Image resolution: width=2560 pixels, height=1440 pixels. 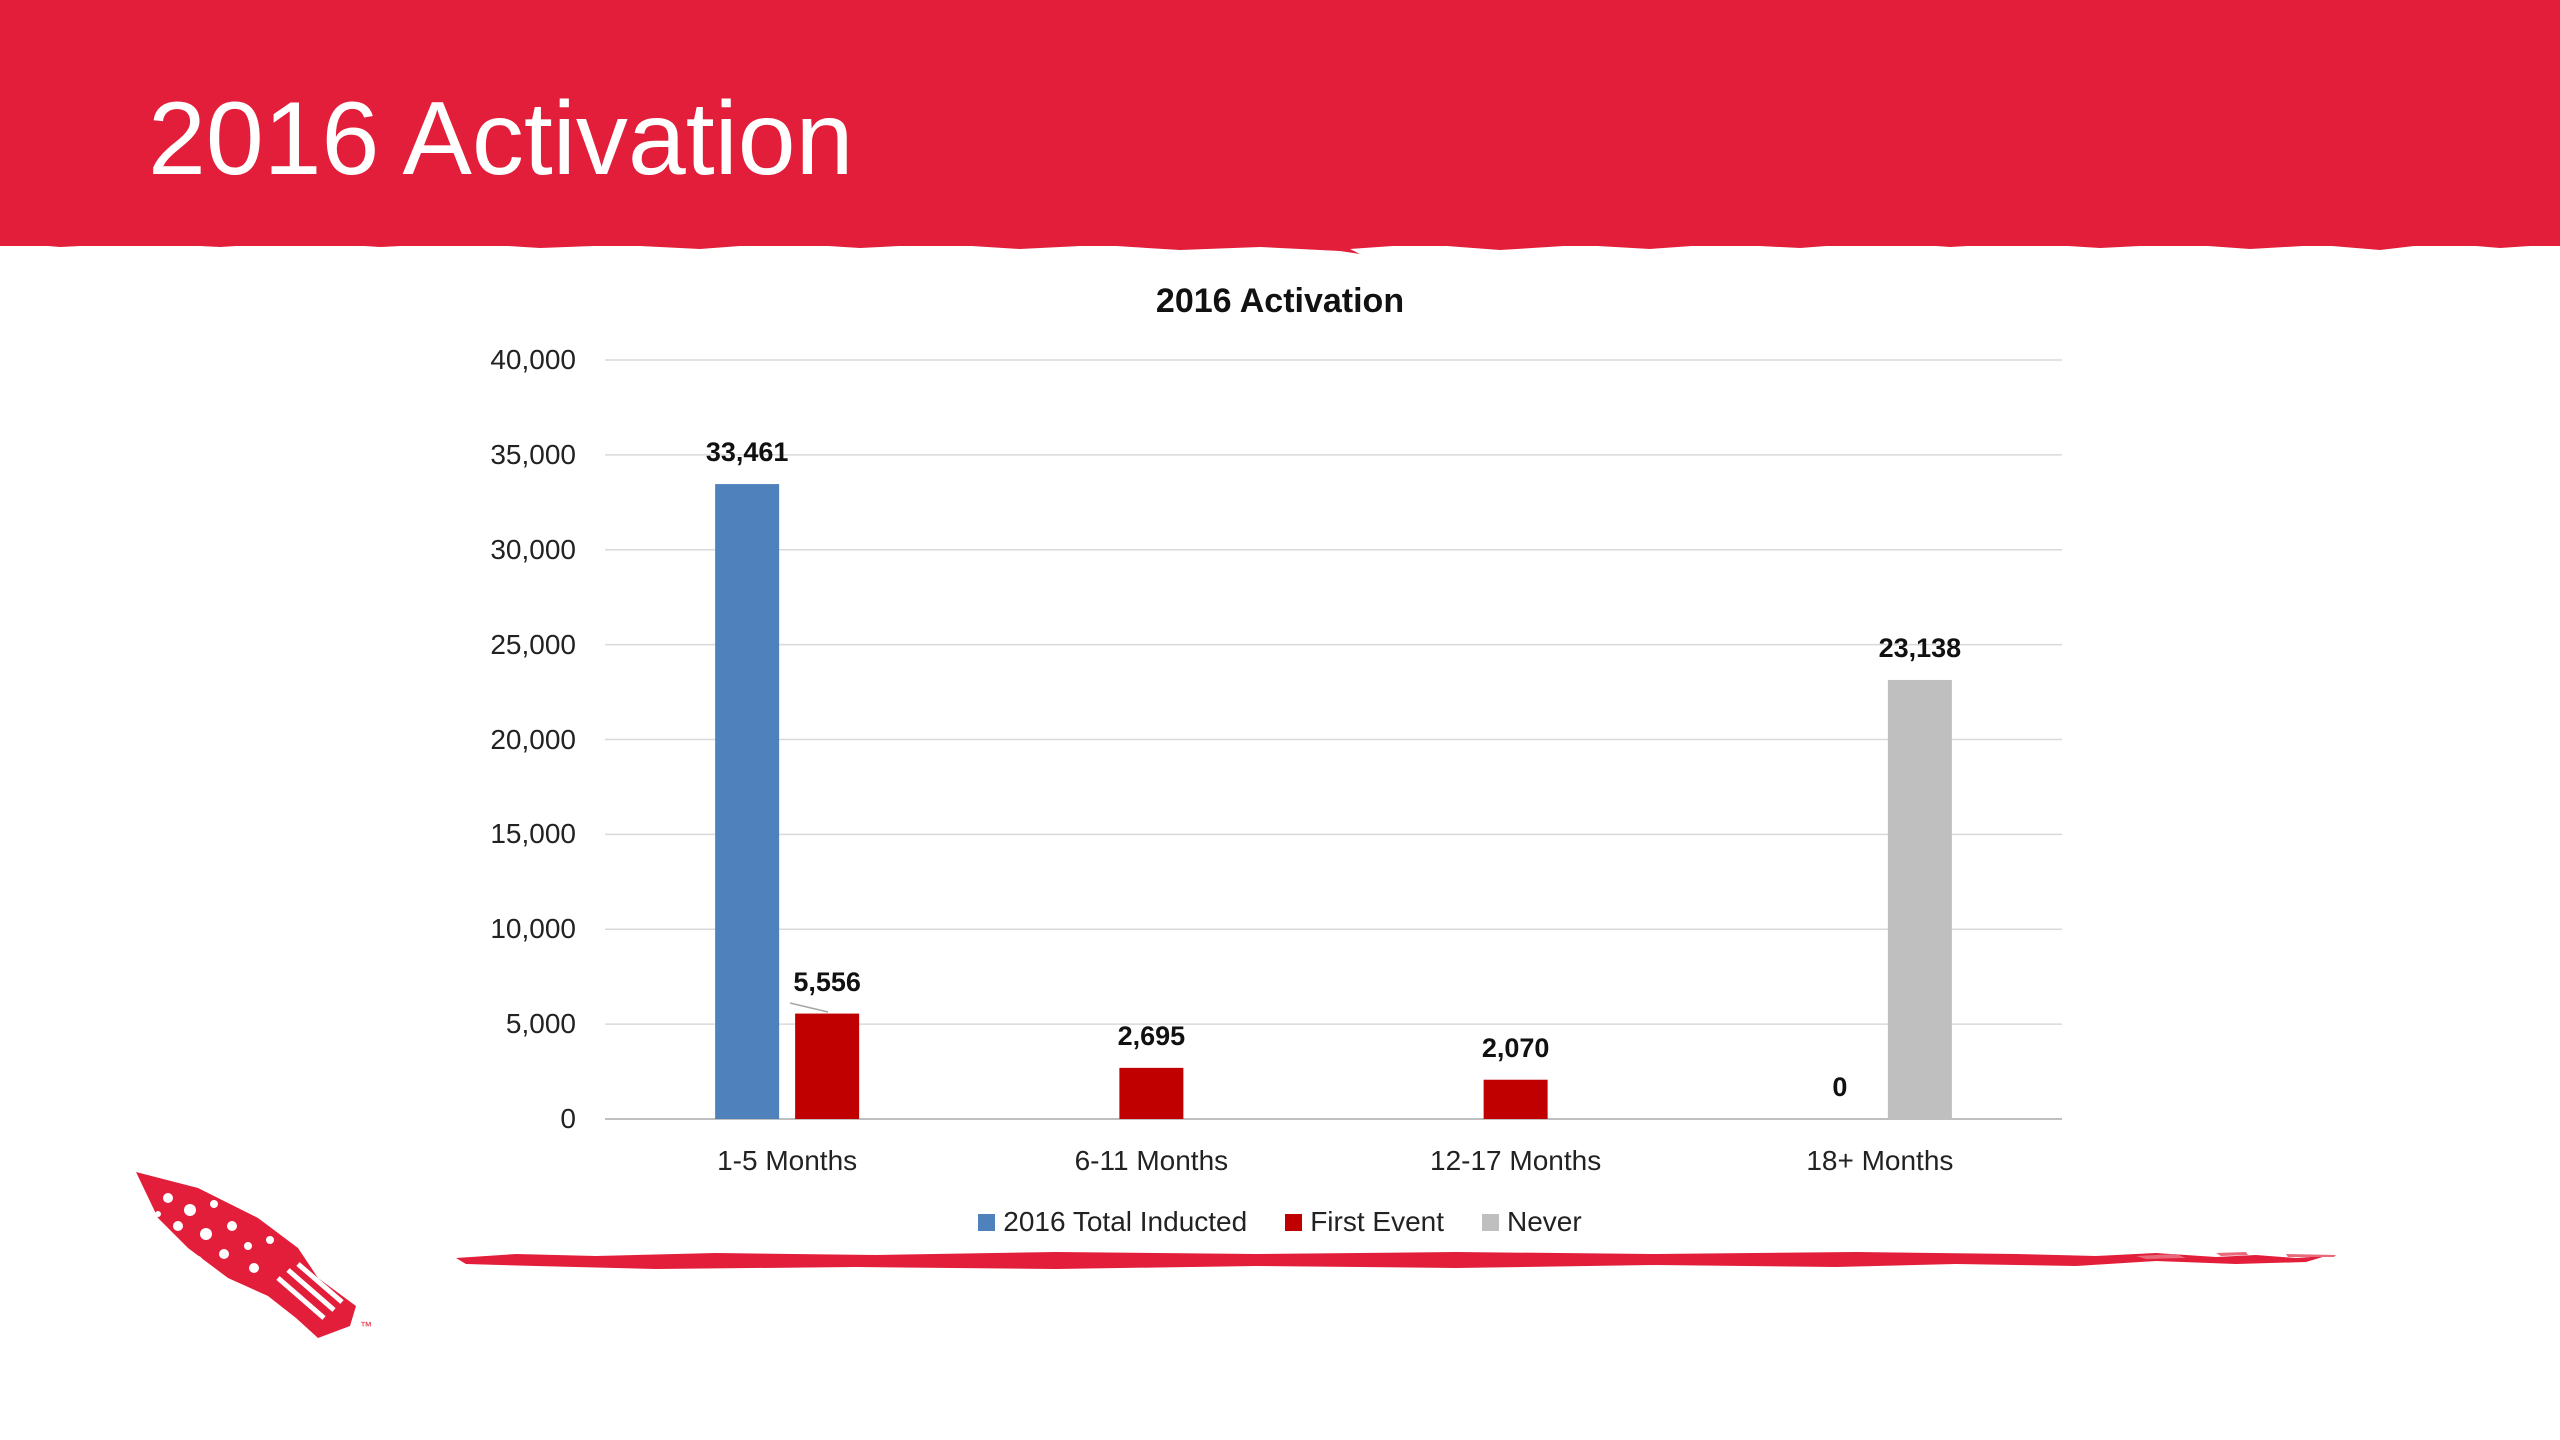 I want to click on data-label: 0, so click(x=1840, y=1087).